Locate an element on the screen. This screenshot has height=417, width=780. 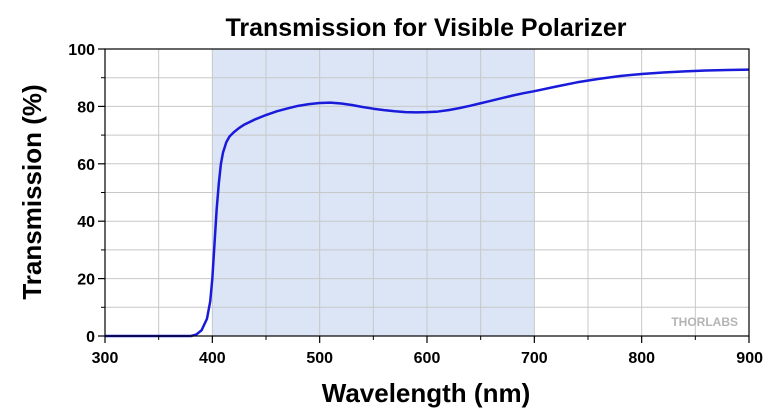
thorlabs-logo: THORLABS is located at coordinates (704, 322).